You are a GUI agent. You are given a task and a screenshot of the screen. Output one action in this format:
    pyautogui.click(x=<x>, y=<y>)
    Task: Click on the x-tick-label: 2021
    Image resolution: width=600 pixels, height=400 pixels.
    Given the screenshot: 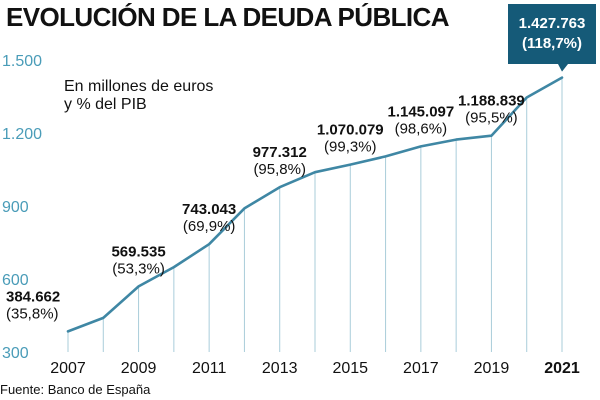 What is the action you would take?
    pyautogui.click(x=562, y=368)
    